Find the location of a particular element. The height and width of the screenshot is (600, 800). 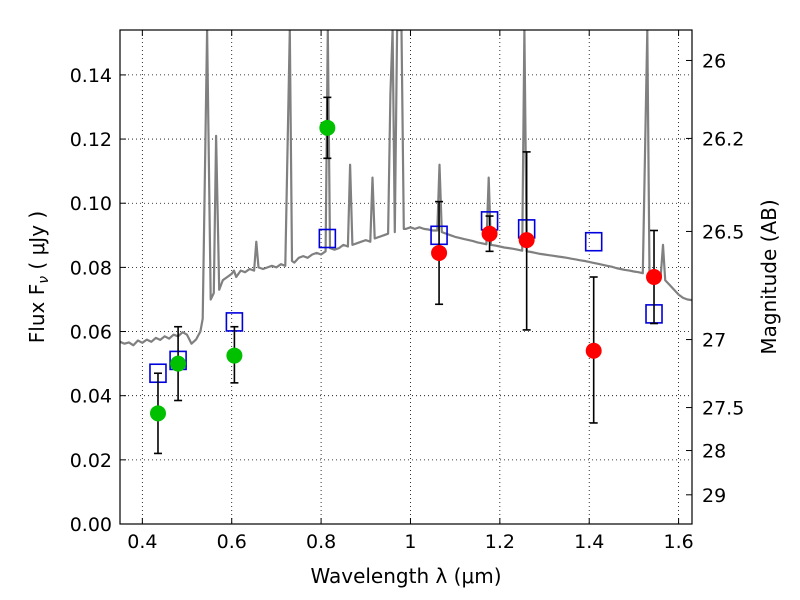

x-tick-label: 1 is located at coordinates (410, 542).